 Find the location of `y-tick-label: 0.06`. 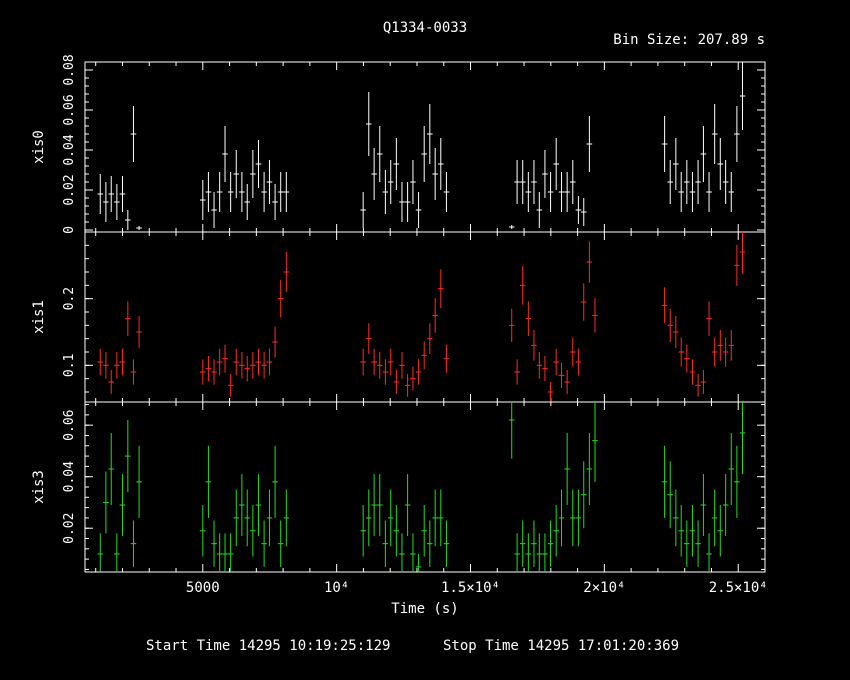

y-tick-label: 0.06 is located at coordinates (69, 425).